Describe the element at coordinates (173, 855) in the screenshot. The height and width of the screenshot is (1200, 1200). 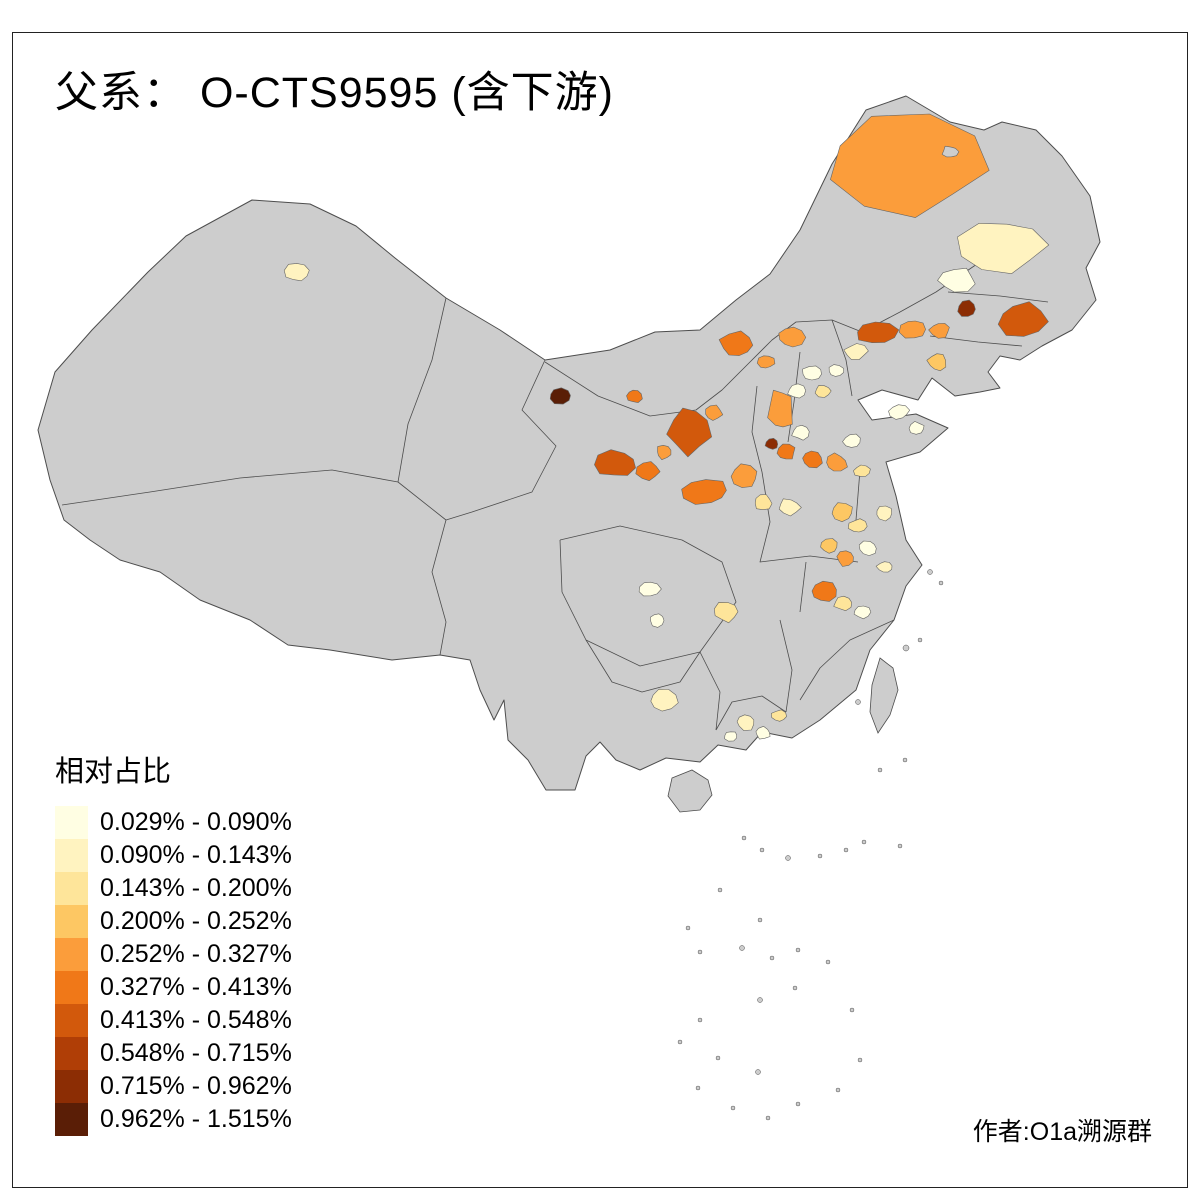
I see `legend-row: 0.090% - 0.143%` at that location.